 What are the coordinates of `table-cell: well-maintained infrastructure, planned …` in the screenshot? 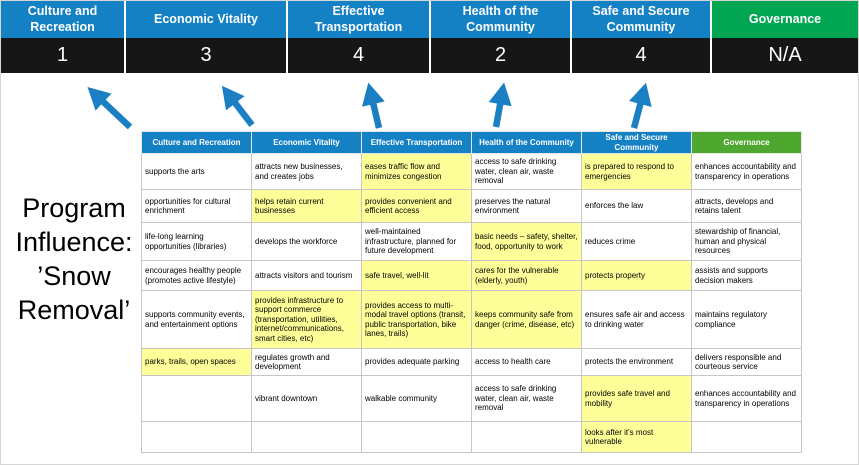 It's located at (416, 242).